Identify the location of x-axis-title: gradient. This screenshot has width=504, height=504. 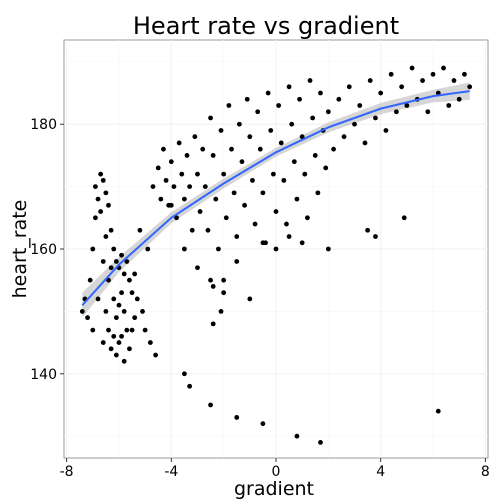
(274, 489).